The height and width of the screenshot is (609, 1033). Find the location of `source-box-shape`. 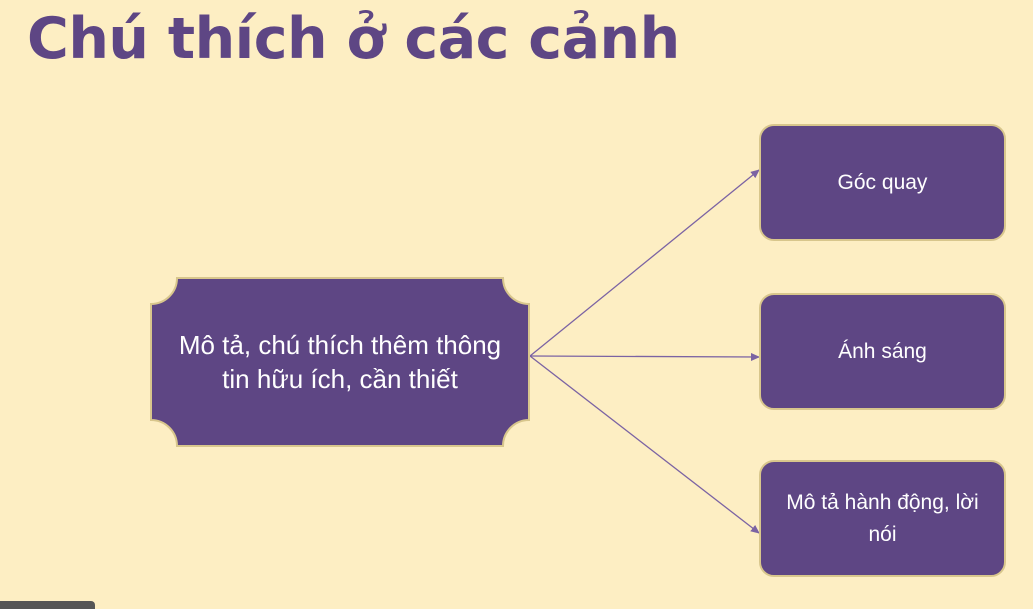

source-box-shape is located at coordinates (340, 362).